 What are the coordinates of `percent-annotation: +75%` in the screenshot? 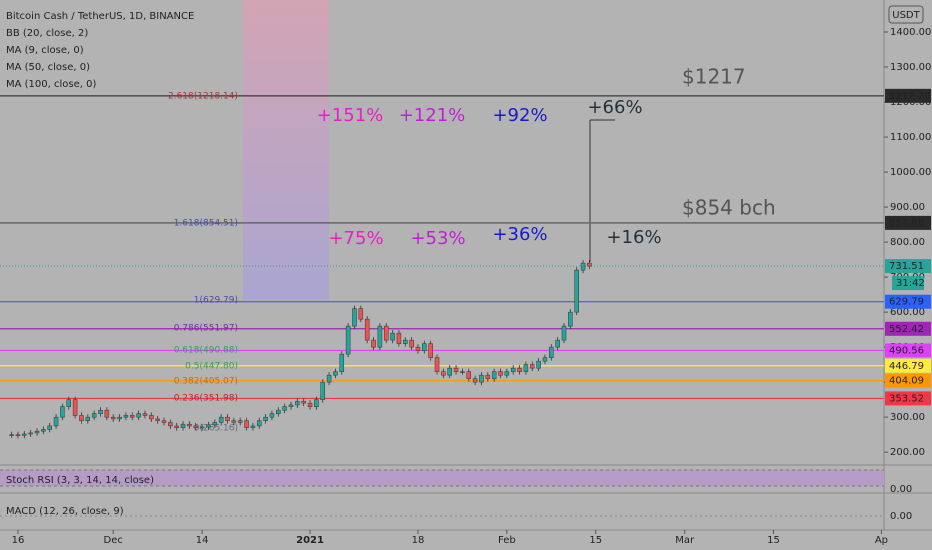 It's located at (355, 238).